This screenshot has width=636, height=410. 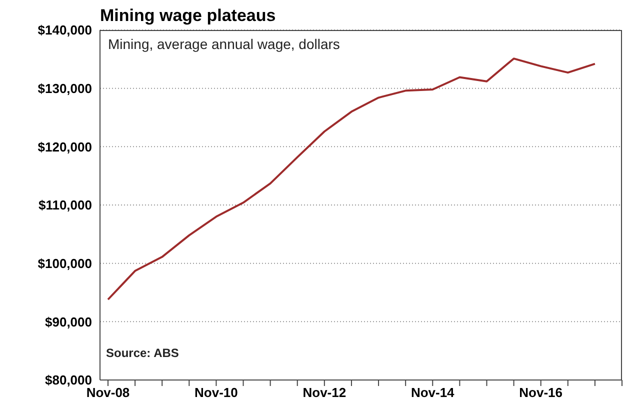 What do you see at coordinates (108, 392) in the screenshot?
I see `x-tick-label: Nov-08` at bounding box center [108, 392].